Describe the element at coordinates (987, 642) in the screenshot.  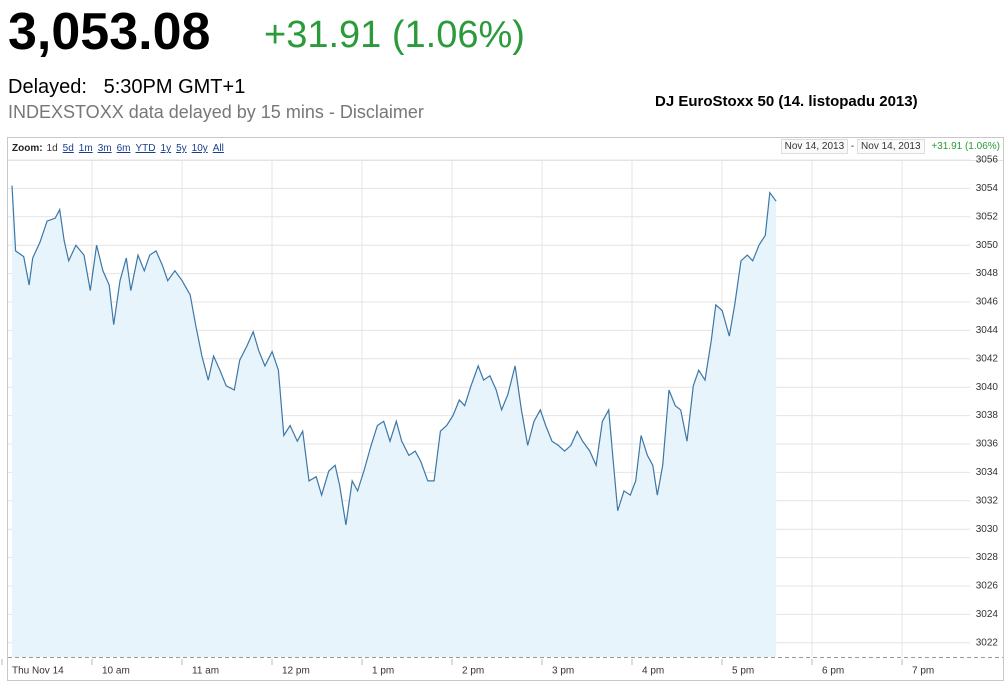
I see `y-tick-label: 3022` at that location.